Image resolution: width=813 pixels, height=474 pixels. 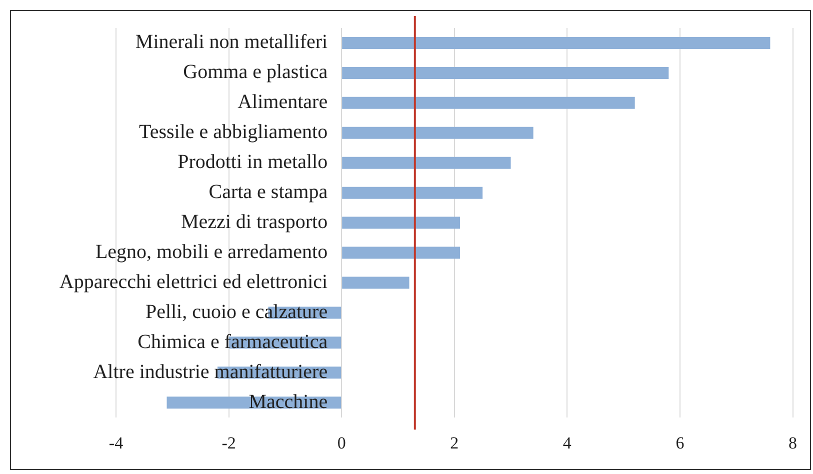 I want to click on y-tick-label: Macchine, so click(x=288, y=401).